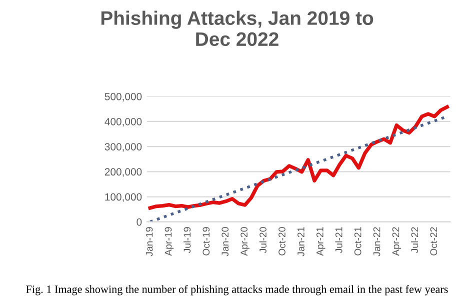 The height and width of the screenshot is (306, 474). What do you see at coordinates (262, 240) in the screenshot?
I see `x-tick-label: Jul-20` at bounding box center [262, 240].